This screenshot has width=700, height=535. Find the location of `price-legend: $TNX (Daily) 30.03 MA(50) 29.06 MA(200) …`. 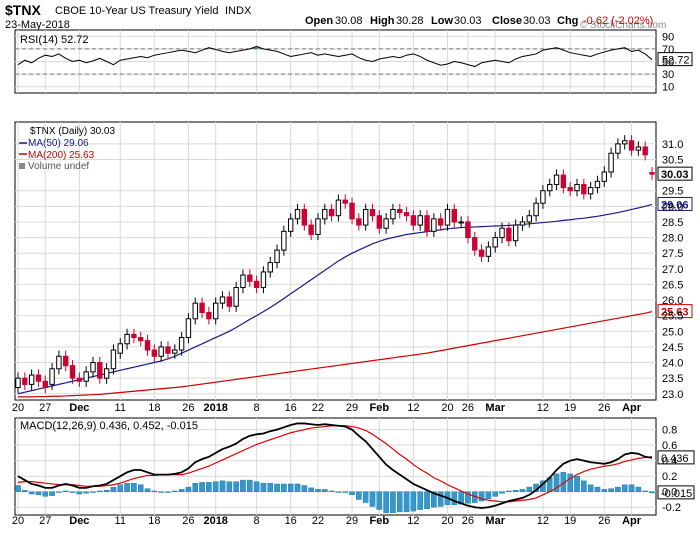

price-legend: $TNX (Daily) 30.03 MA(50) 29.06 MA(200) … is located at coordinates (67, 149).